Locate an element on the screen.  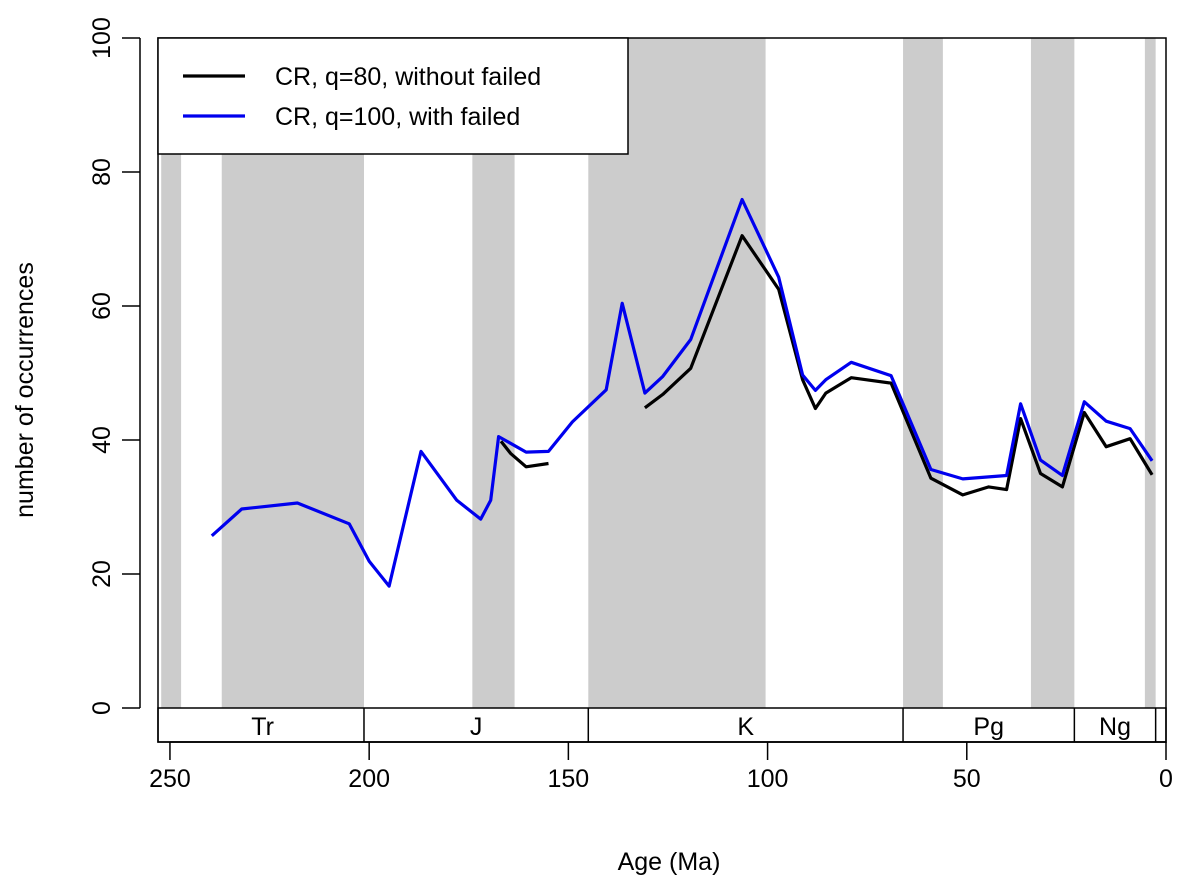
y-axis-label: number of occurrences is located at coordinates (25, 390).